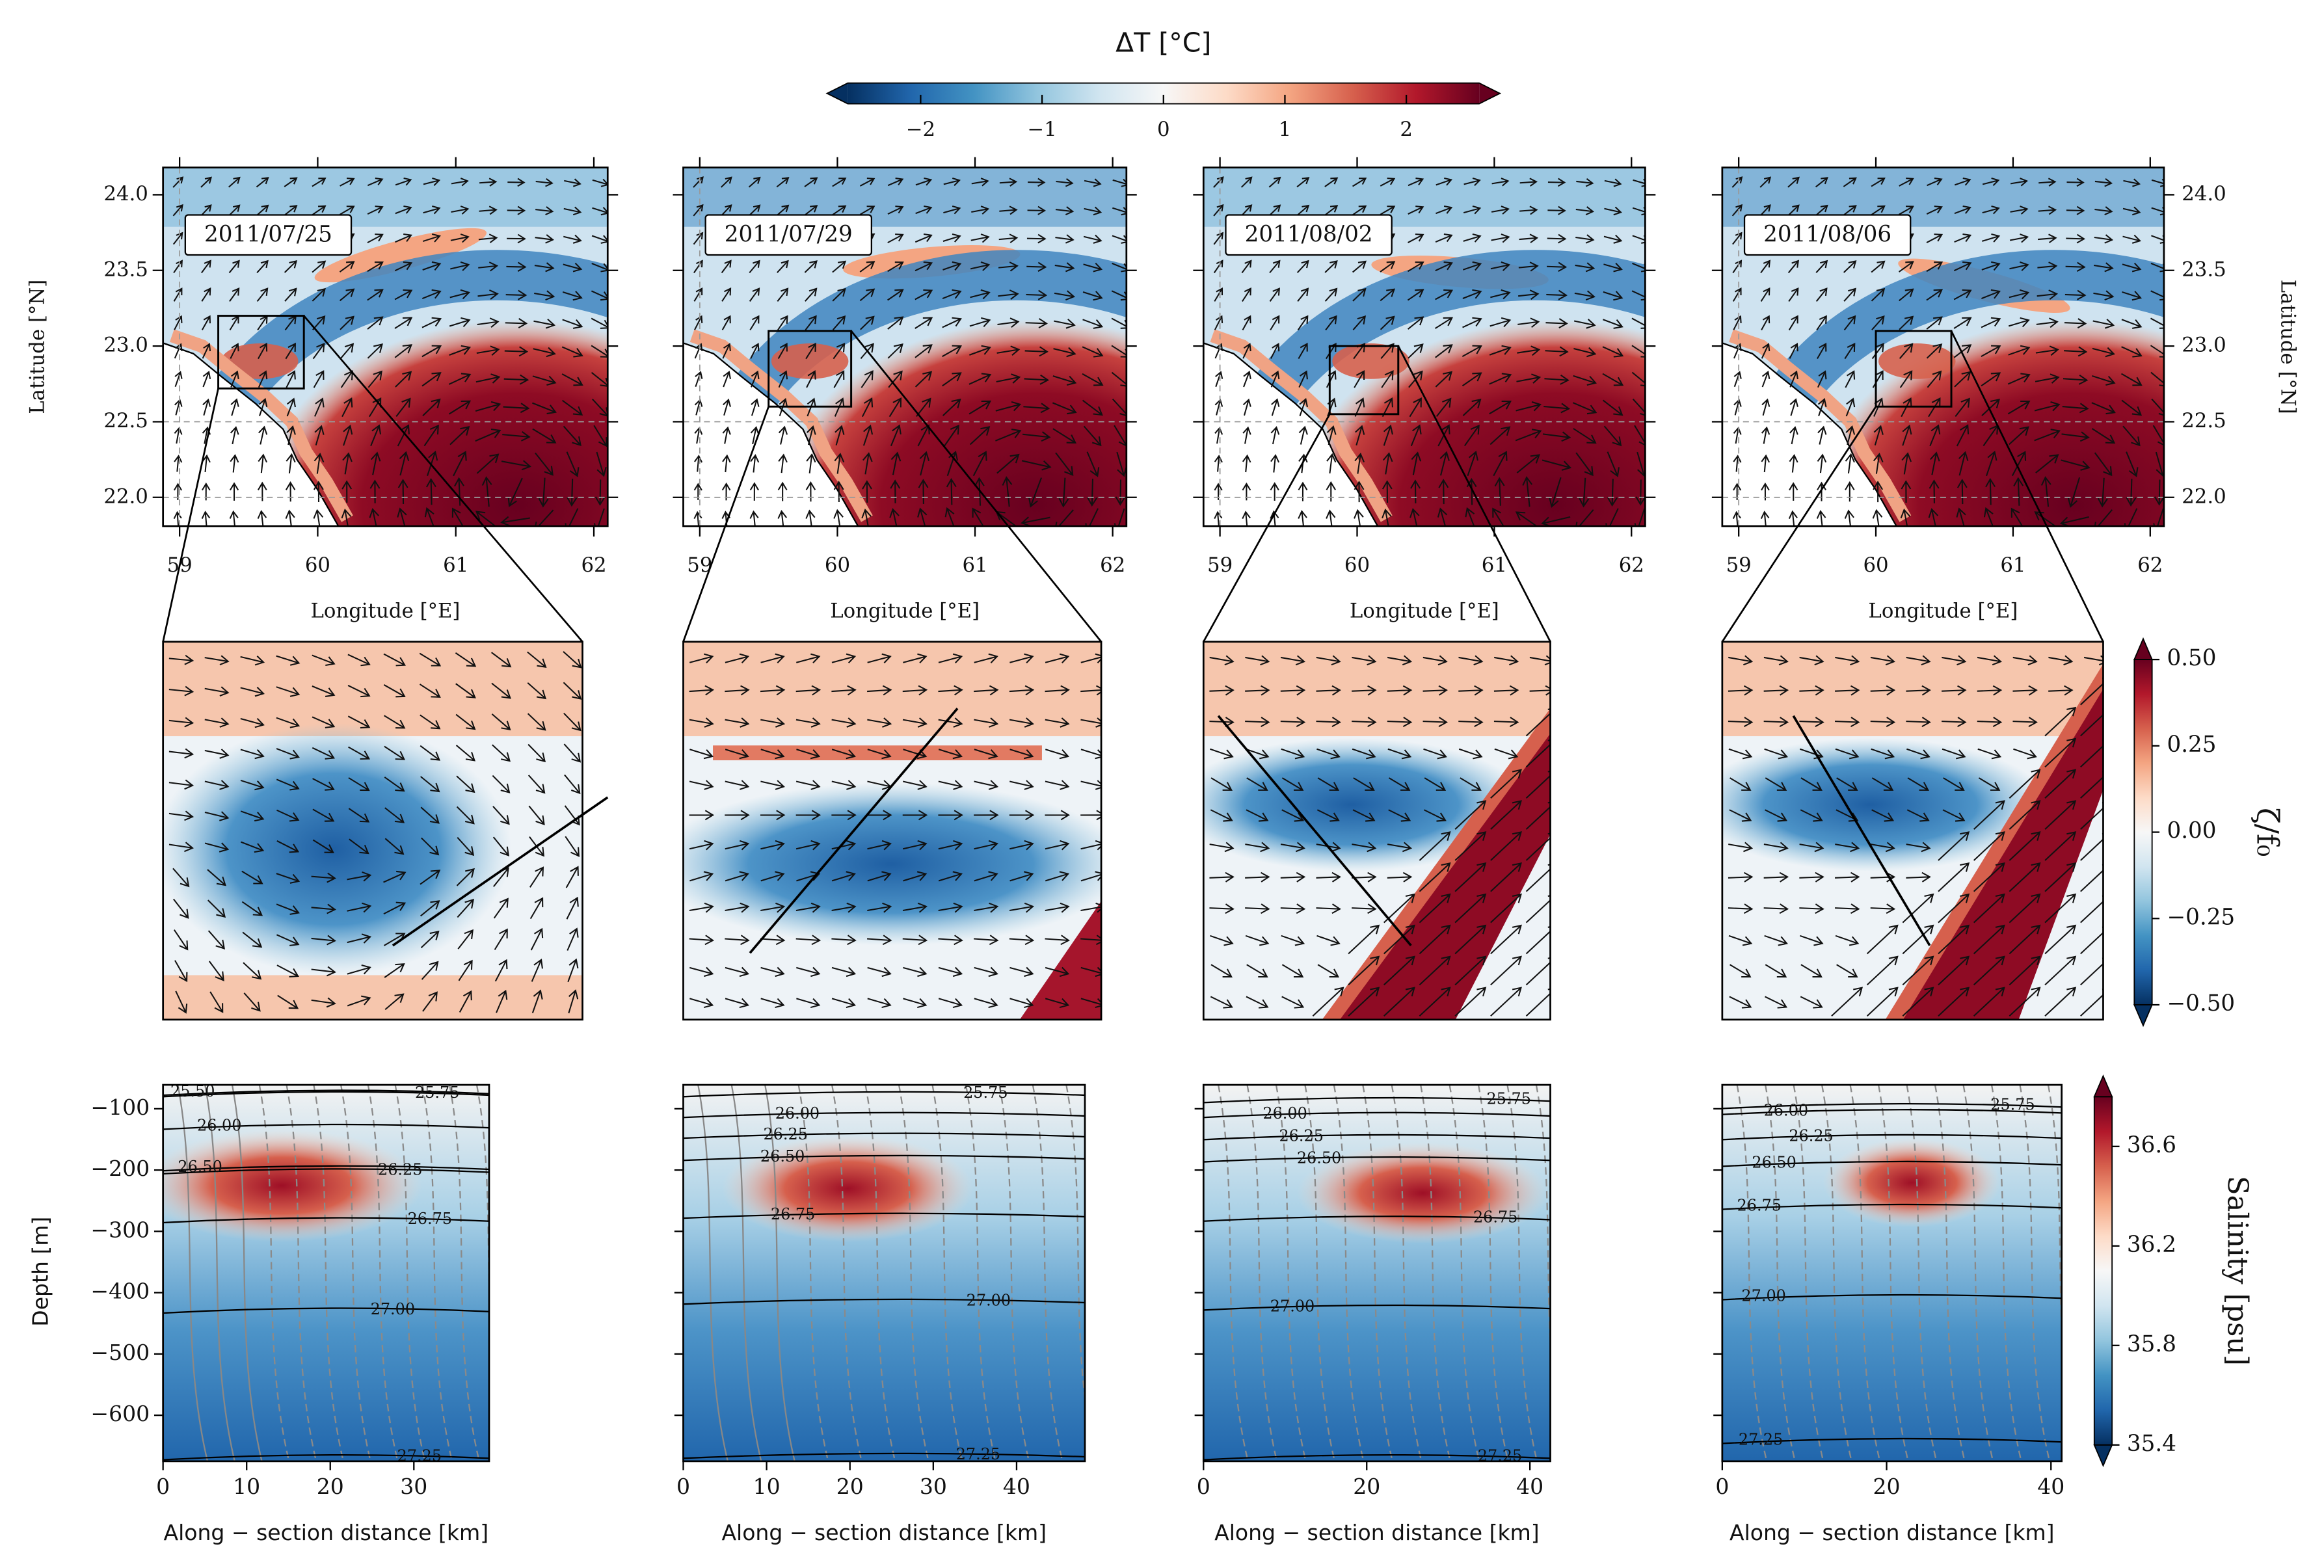  Describe the element at coordinates (373, 831) in the screenshot. I see `vorticity-field` at that location.